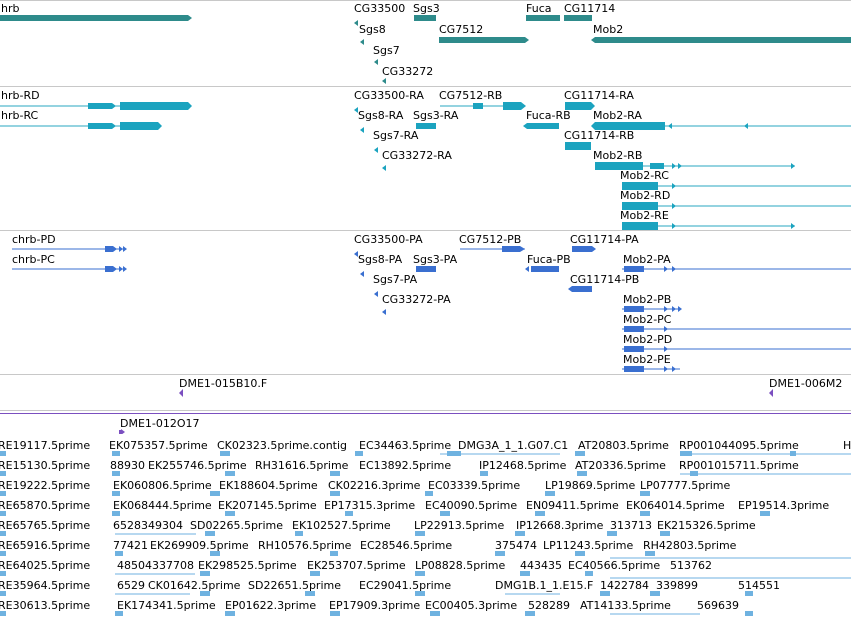 The height and width of the screenshot is (623, 851). Describe the element at coordinates (590, 8) in the screenshot. I see `gene-label: CG11714` at that location.